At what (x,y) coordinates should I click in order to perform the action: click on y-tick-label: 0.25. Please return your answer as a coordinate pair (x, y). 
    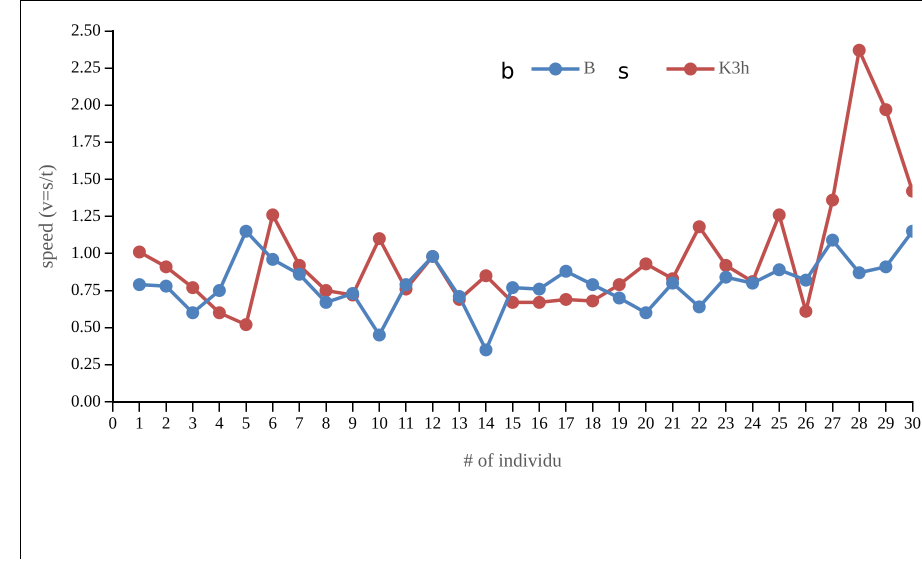
    Looking at the image, I should click on (86, 364).